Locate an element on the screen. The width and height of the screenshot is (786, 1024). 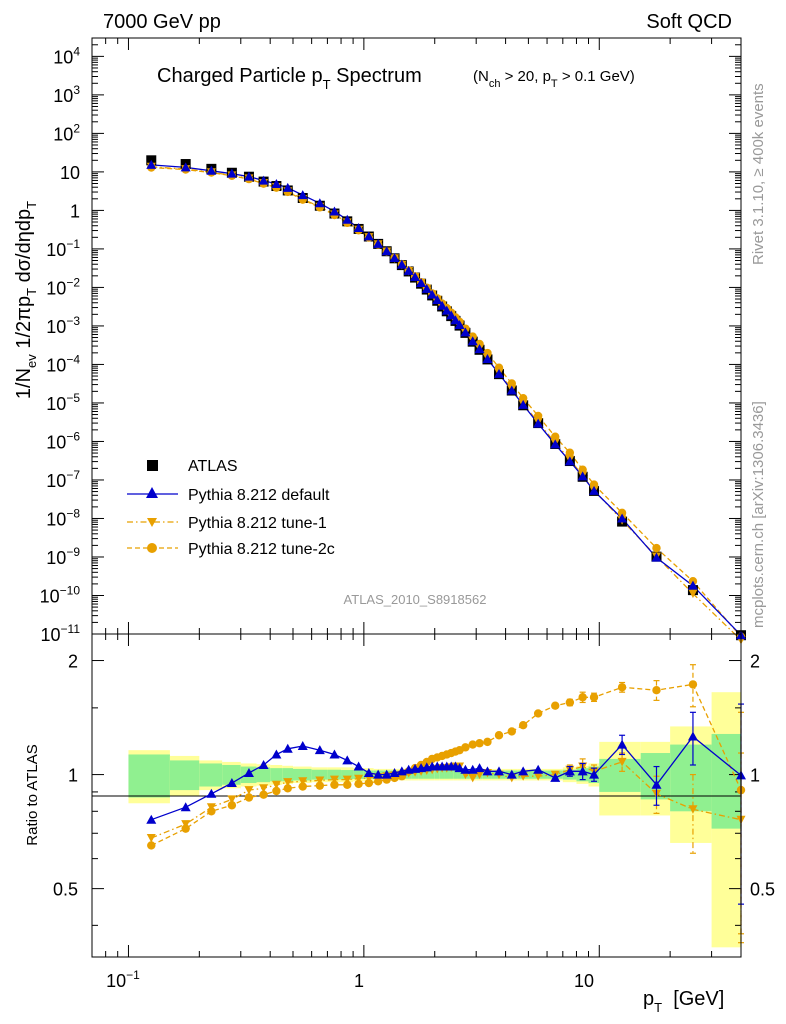
y-tick-exp: −6 is located at coordinates (73, 436).